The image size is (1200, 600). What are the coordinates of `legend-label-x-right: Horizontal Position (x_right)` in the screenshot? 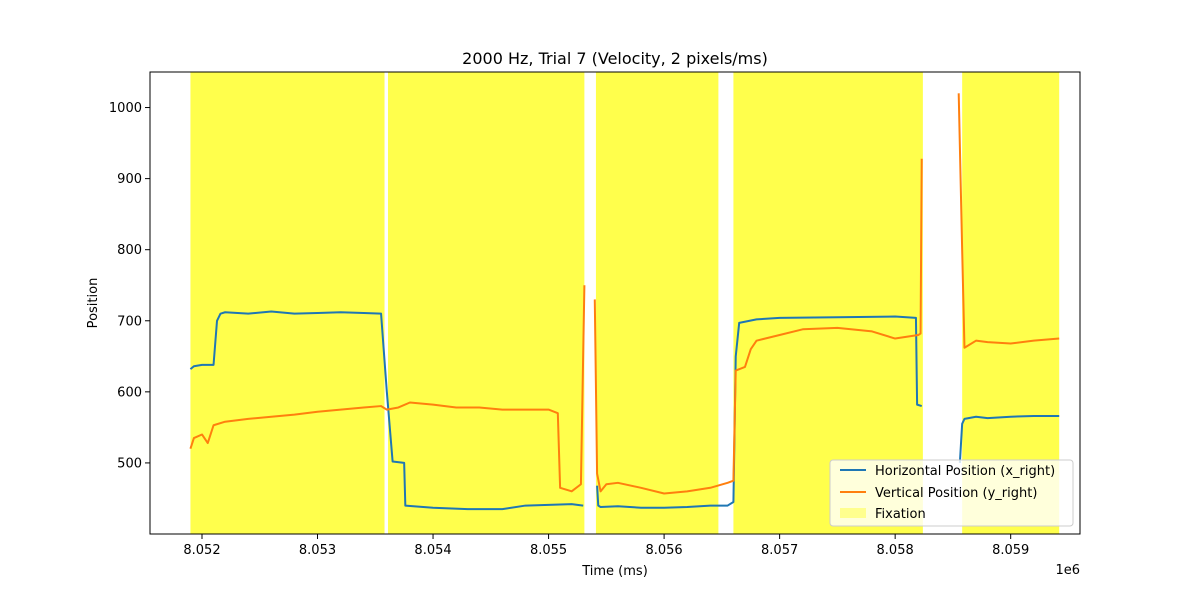 It's located at (965, 471).